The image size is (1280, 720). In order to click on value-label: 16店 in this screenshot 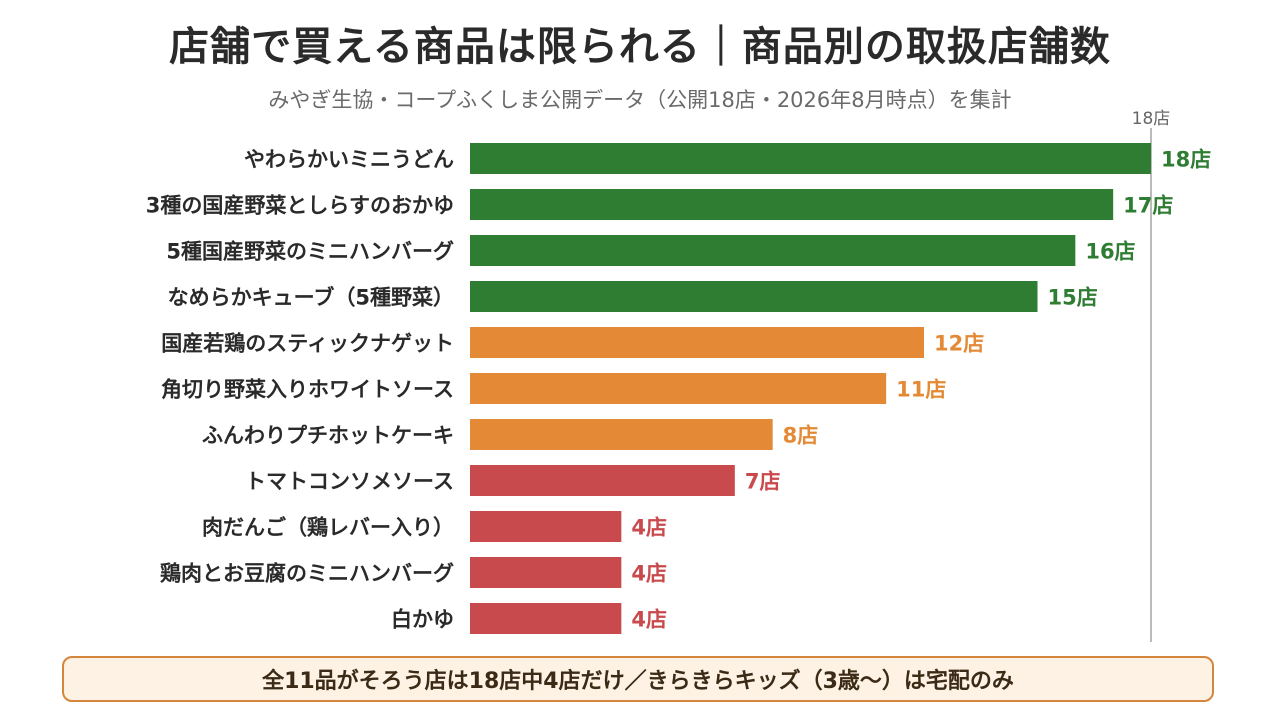, I will do `click(1110, 252)`.